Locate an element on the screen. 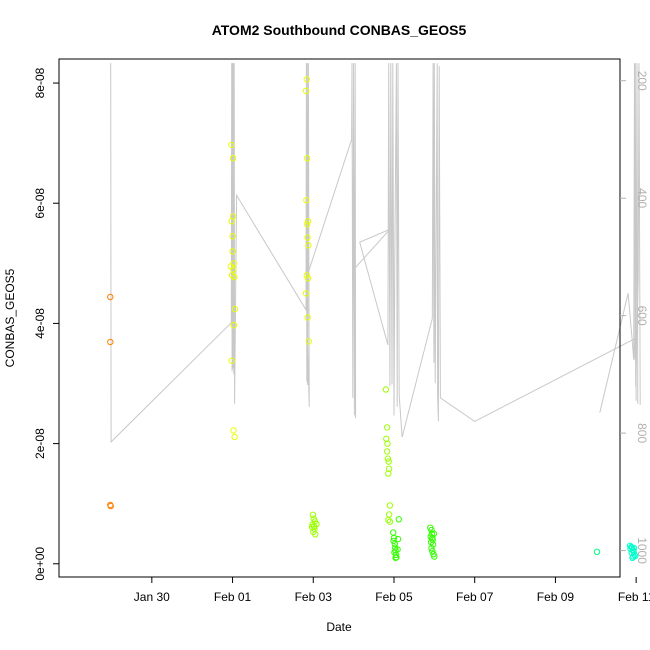 The width and height of the screenshot is (650, 650). y2-tick-label: 800 is located at coordinates (642, 433).